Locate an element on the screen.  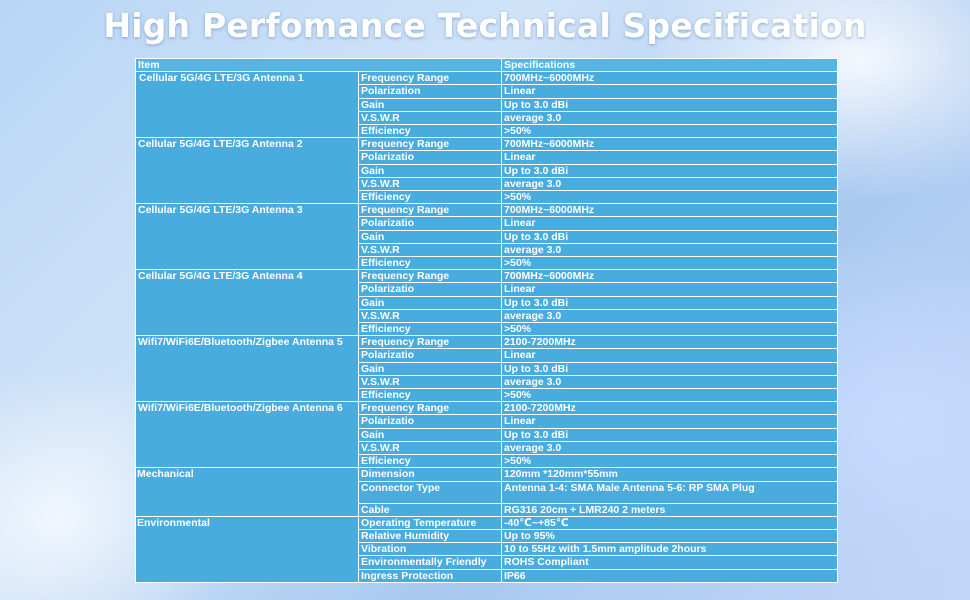
param-cell: Dimension is located at coordinates (430, 474).